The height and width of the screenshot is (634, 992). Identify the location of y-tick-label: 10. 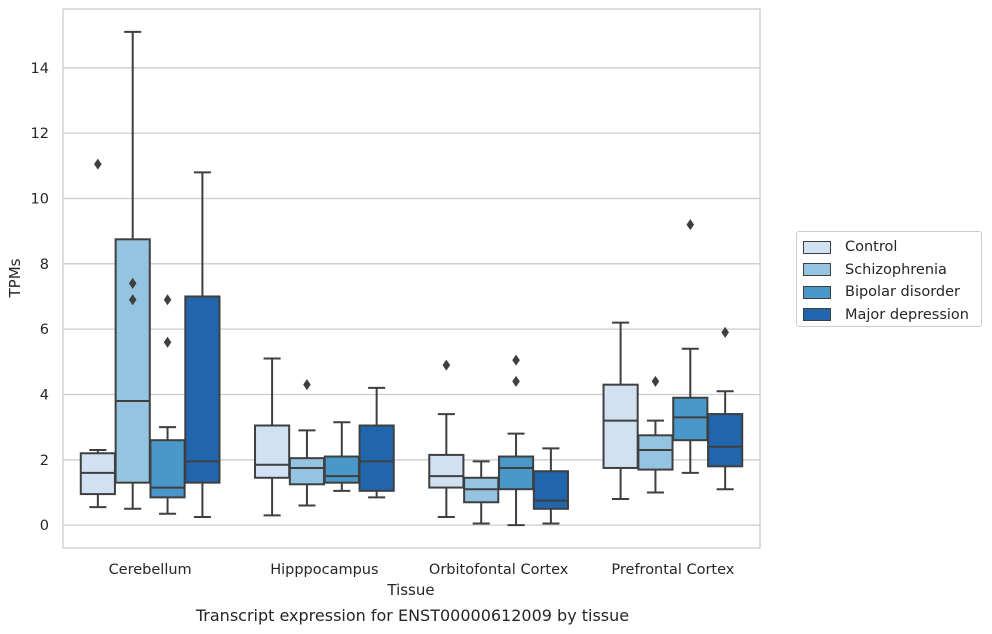
(40, 199).